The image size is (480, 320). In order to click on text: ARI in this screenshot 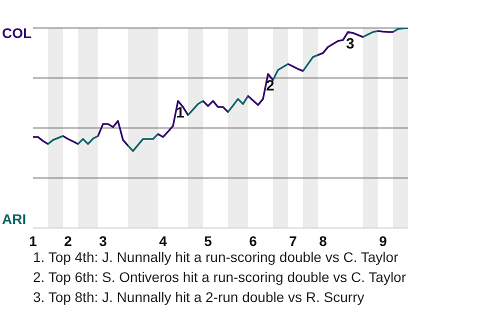, I will do `click(14, 219)`.